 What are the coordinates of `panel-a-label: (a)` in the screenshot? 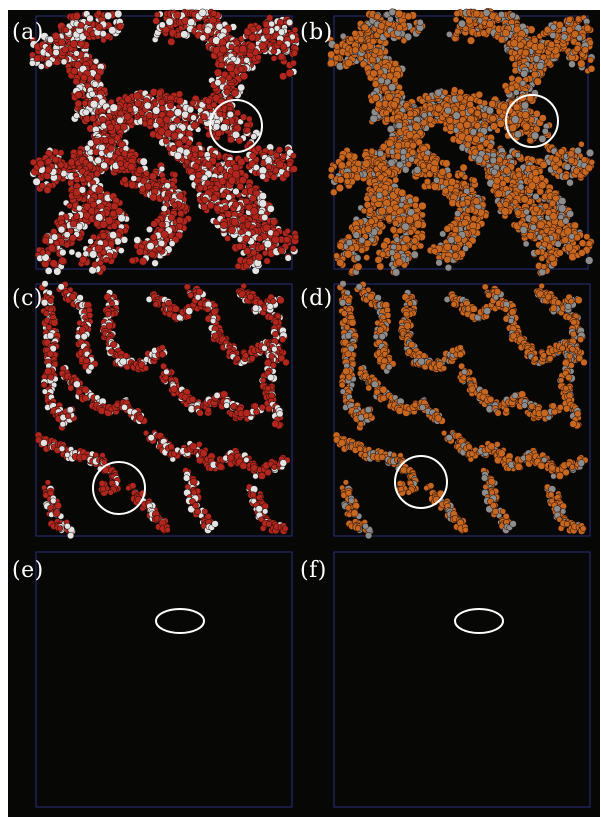 It's located at (28, 32).